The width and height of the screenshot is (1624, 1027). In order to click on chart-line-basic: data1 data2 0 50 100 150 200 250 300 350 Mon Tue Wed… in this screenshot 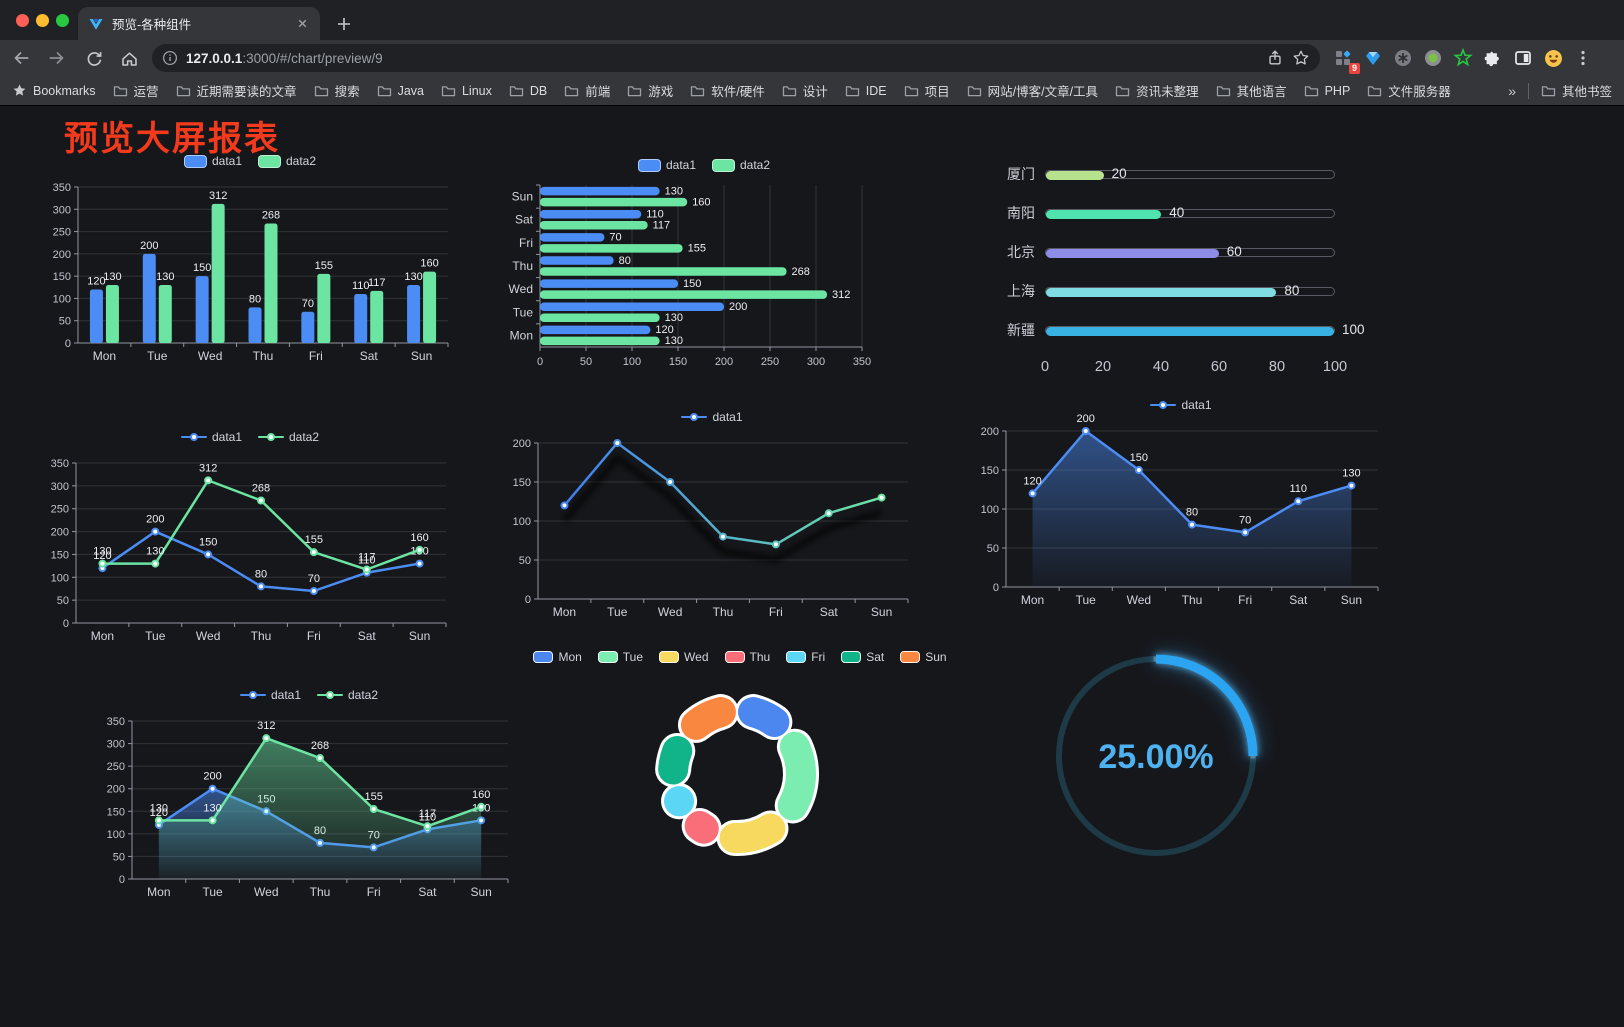, I will do `click(250, 536)`.